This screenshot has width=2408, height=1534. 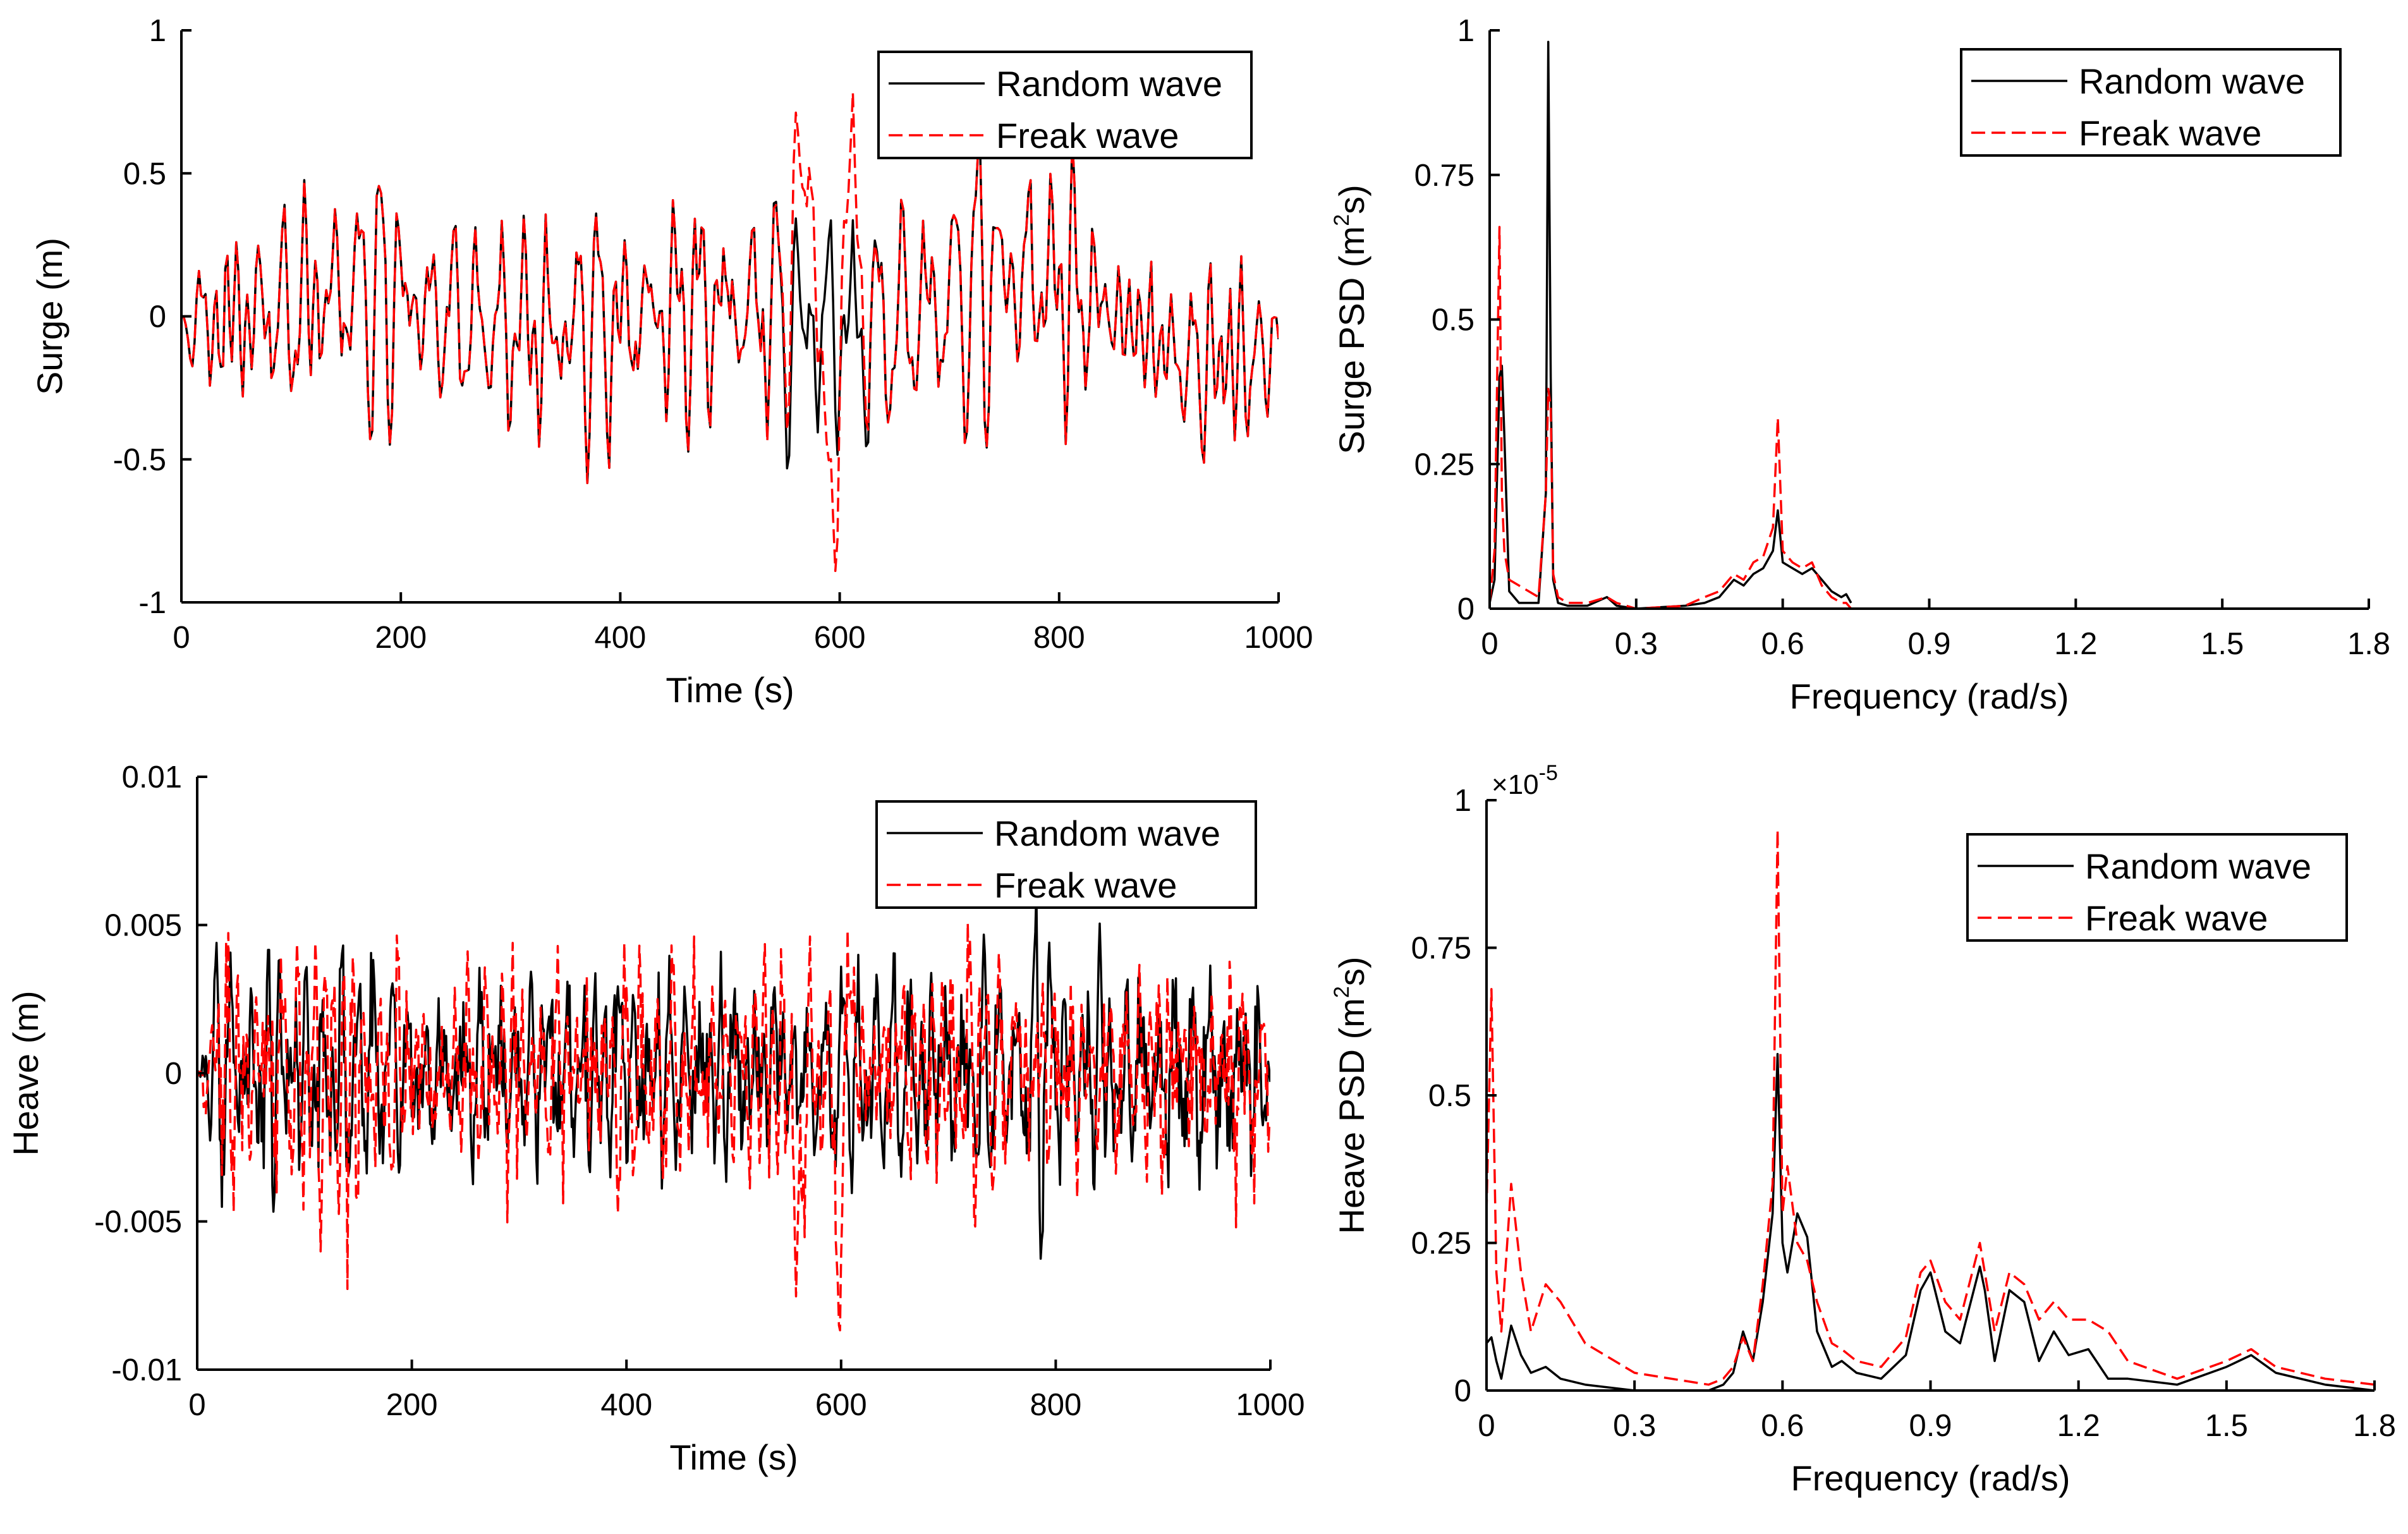 What do you see at coordinates (1782, 1426) in the screenshot?
I see `heave-psd-x-tick-label: 0.6` at bounding box center [1782, 1426].